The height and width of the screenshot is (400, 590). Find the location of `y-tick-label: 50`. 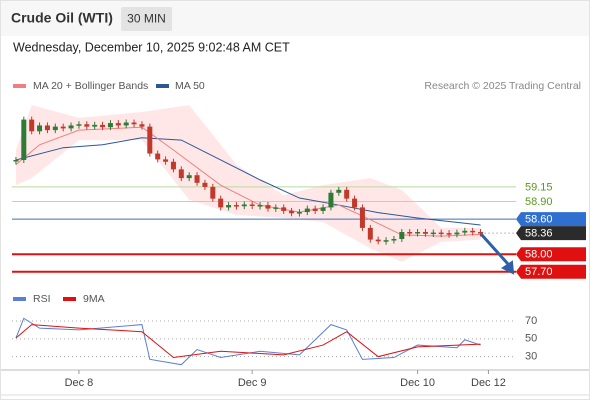

y-tick-label: 50 is located at coordinates (531, 339).